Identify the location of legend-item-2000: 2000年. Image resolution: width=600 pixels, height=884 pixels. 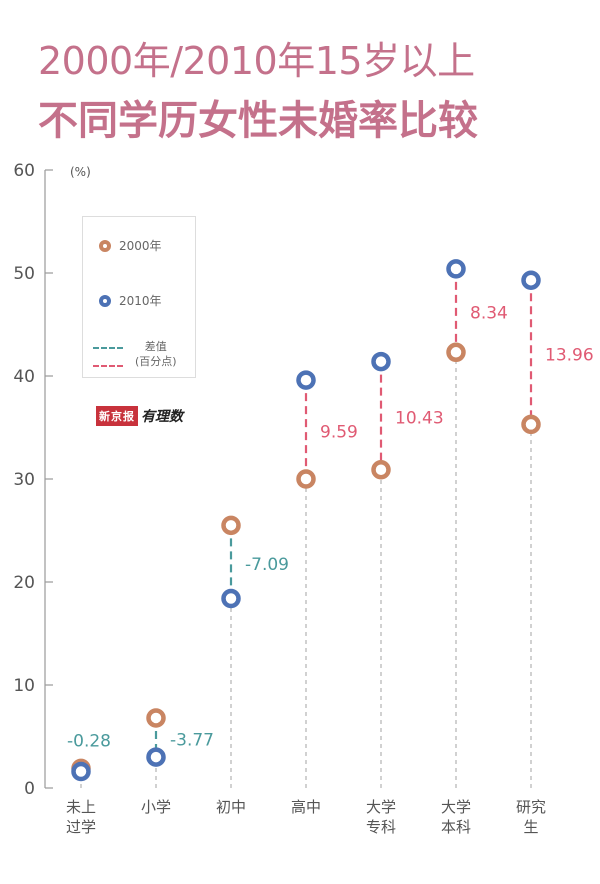
(122, 245).